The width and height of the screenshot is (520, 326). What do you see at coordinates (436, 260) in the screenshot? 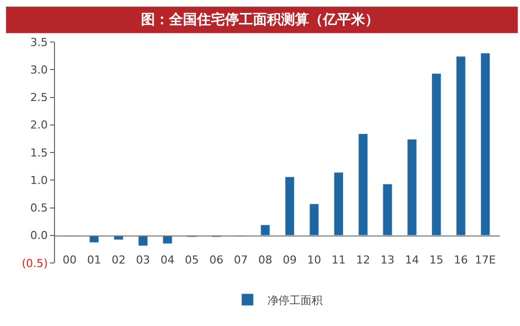
I see `x-tick-label: 15` at bounding box center [436, 260].